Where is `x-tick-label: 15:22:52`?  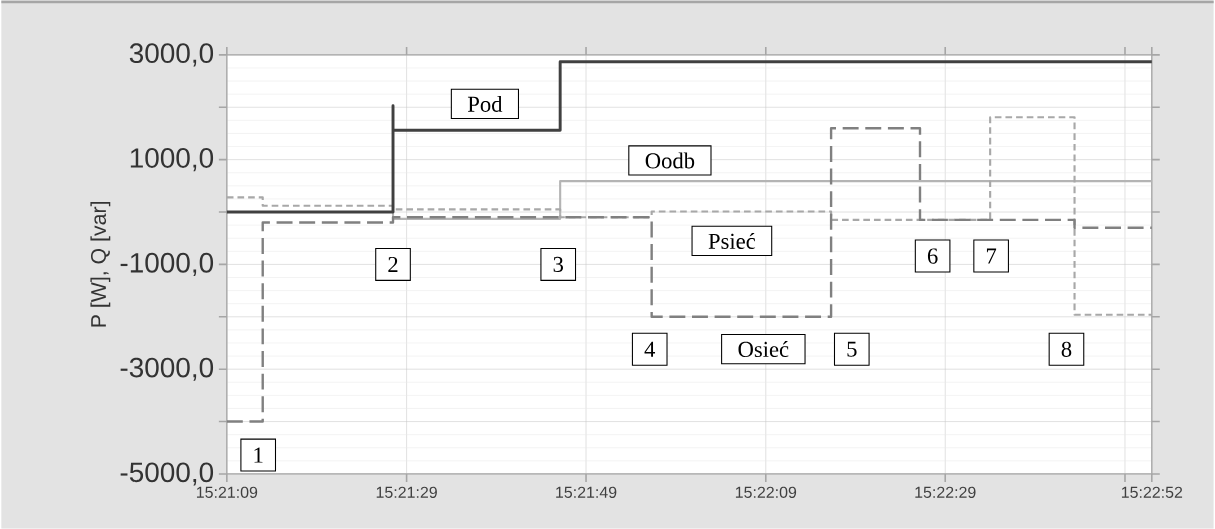 x-tick-label: 15:22:52 is located at coordinates (1152, 492).